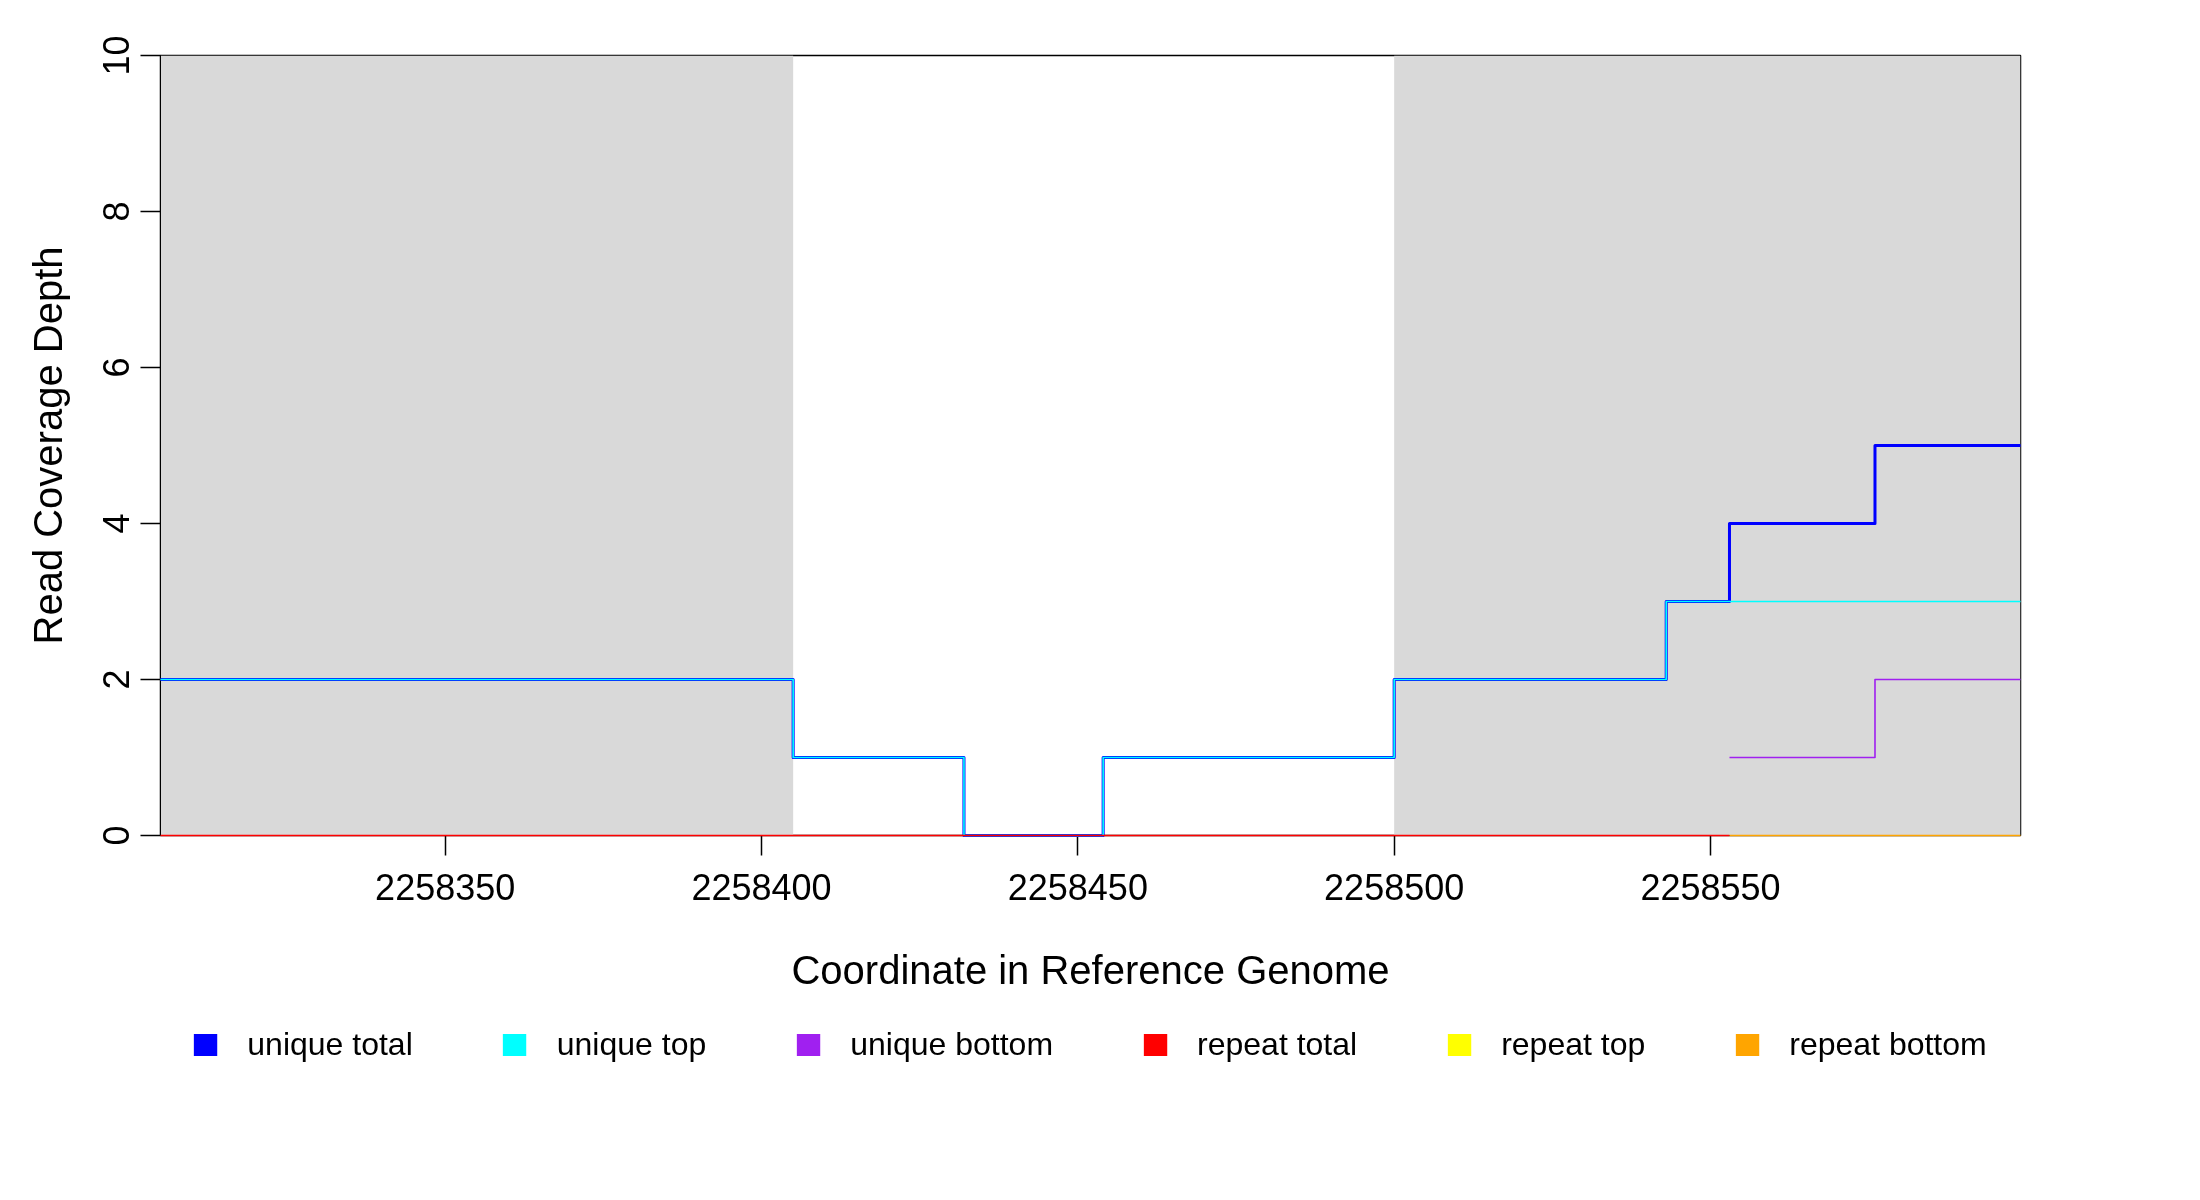 The image size is (2200, 1200). Describe the element at coordinates (1573, 1044) in the screenshot. I see `legend-label: repeat top` at that location.